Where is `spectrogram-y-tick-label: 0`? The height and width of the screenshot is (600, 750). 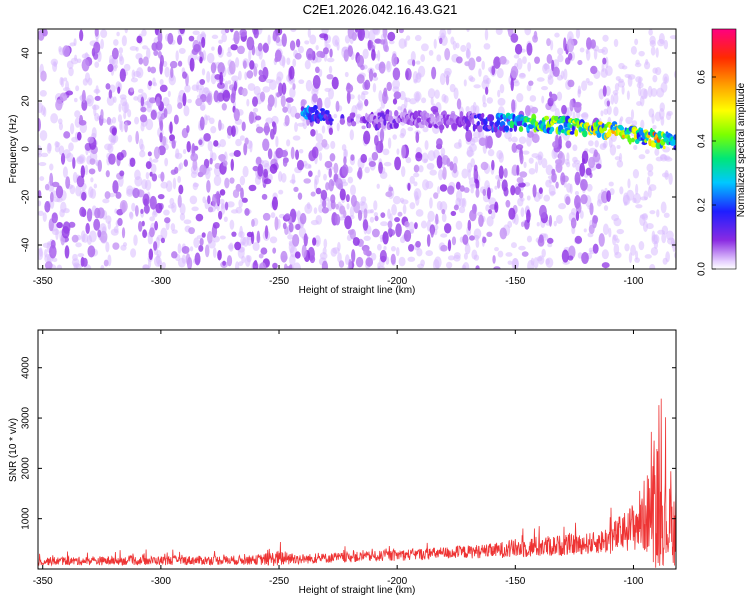
spectrogram-y-tick-label: 0 is located at coordinates (26, 149).